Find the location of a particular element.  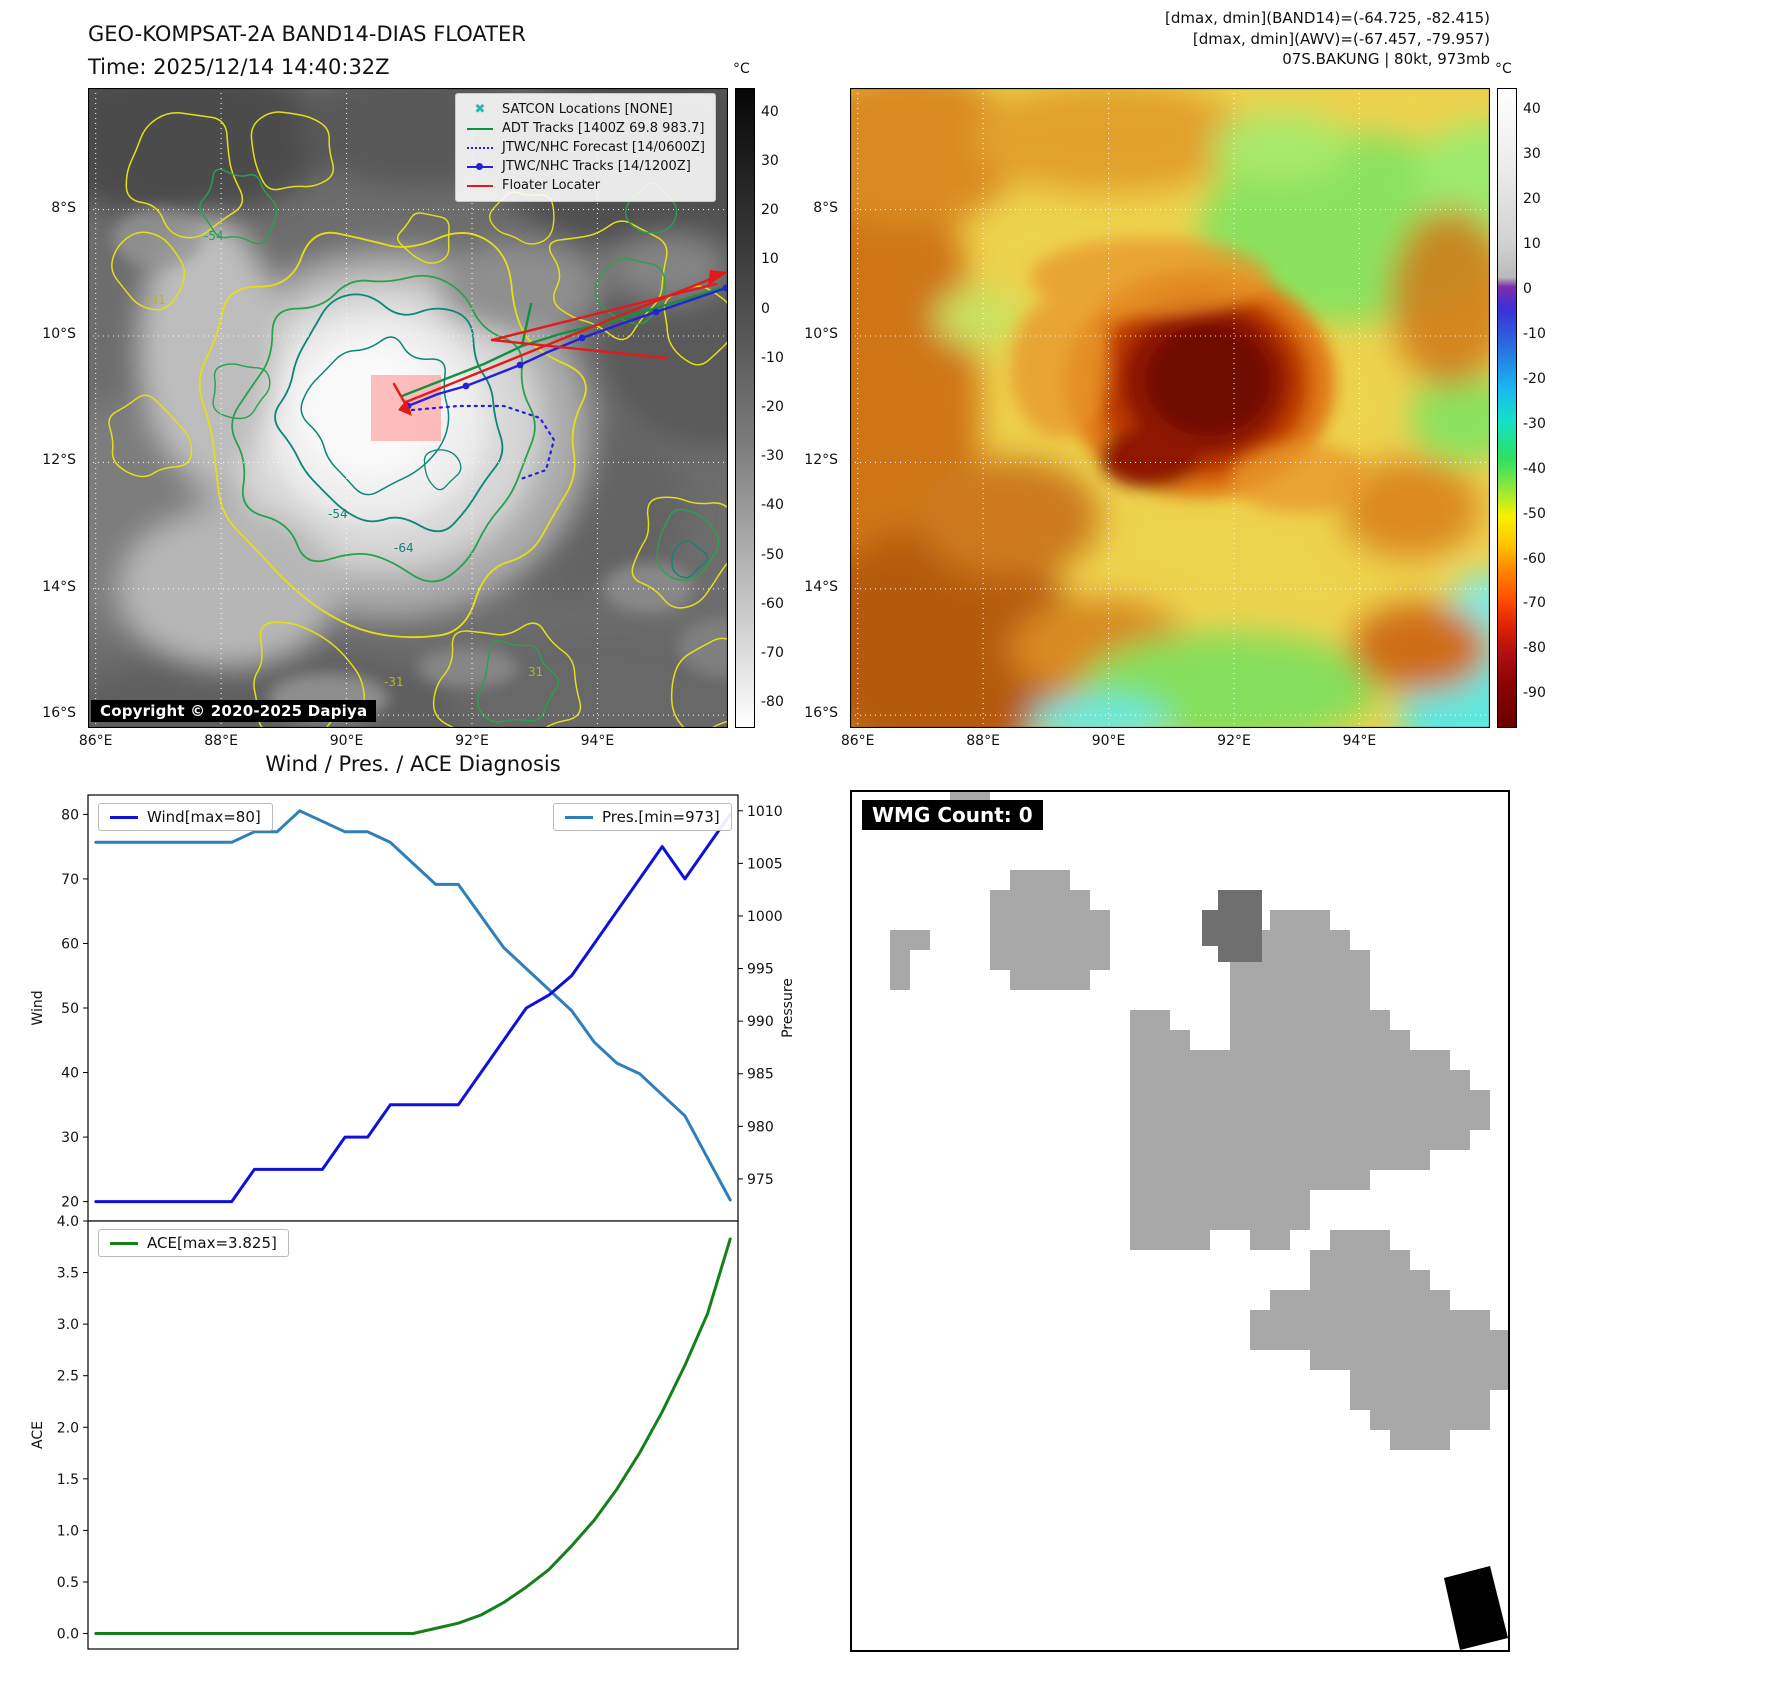

band14-lat-axis: 8°S 10°S 12°S 14°S 16°S is located at coordinates (59, 408).